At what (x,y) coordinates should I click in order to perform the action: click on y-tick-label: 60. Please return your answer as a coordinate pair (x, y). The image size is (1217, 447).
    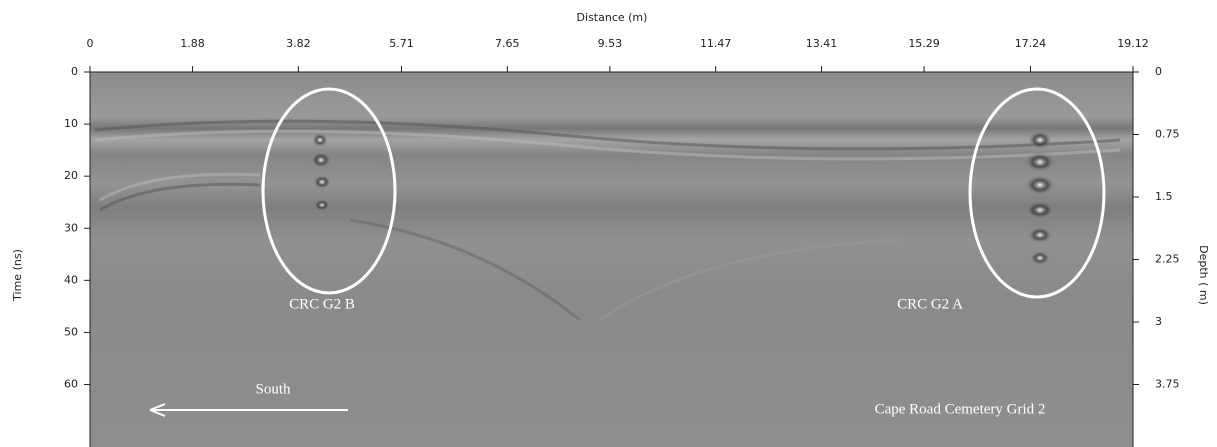
    Looking at the image, I should click on (71, 384).